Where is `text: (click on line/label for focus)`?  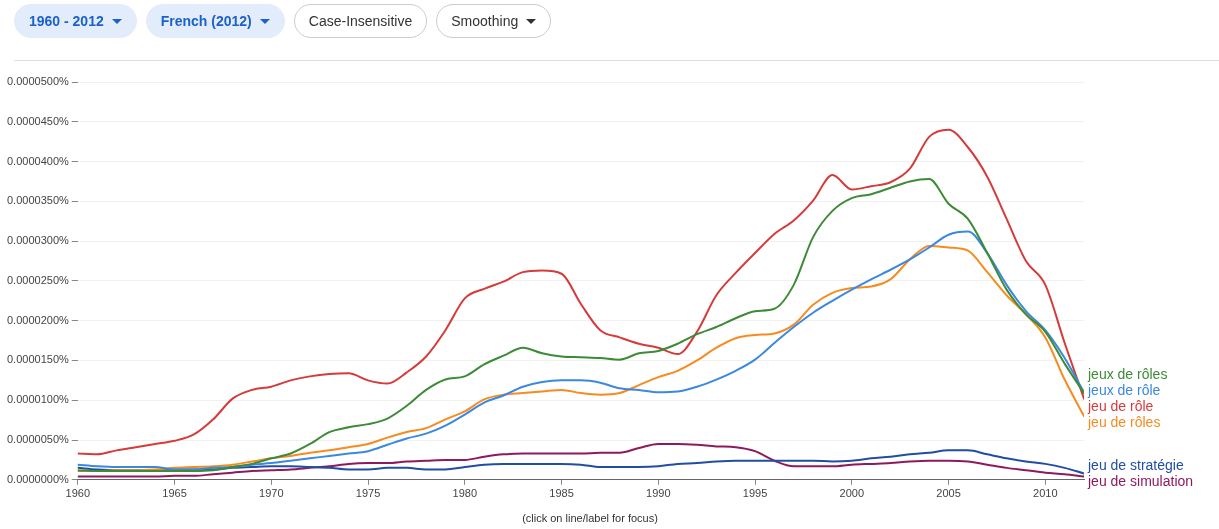 text: (click on line/label for focus) is located at coordinates (590, 518).